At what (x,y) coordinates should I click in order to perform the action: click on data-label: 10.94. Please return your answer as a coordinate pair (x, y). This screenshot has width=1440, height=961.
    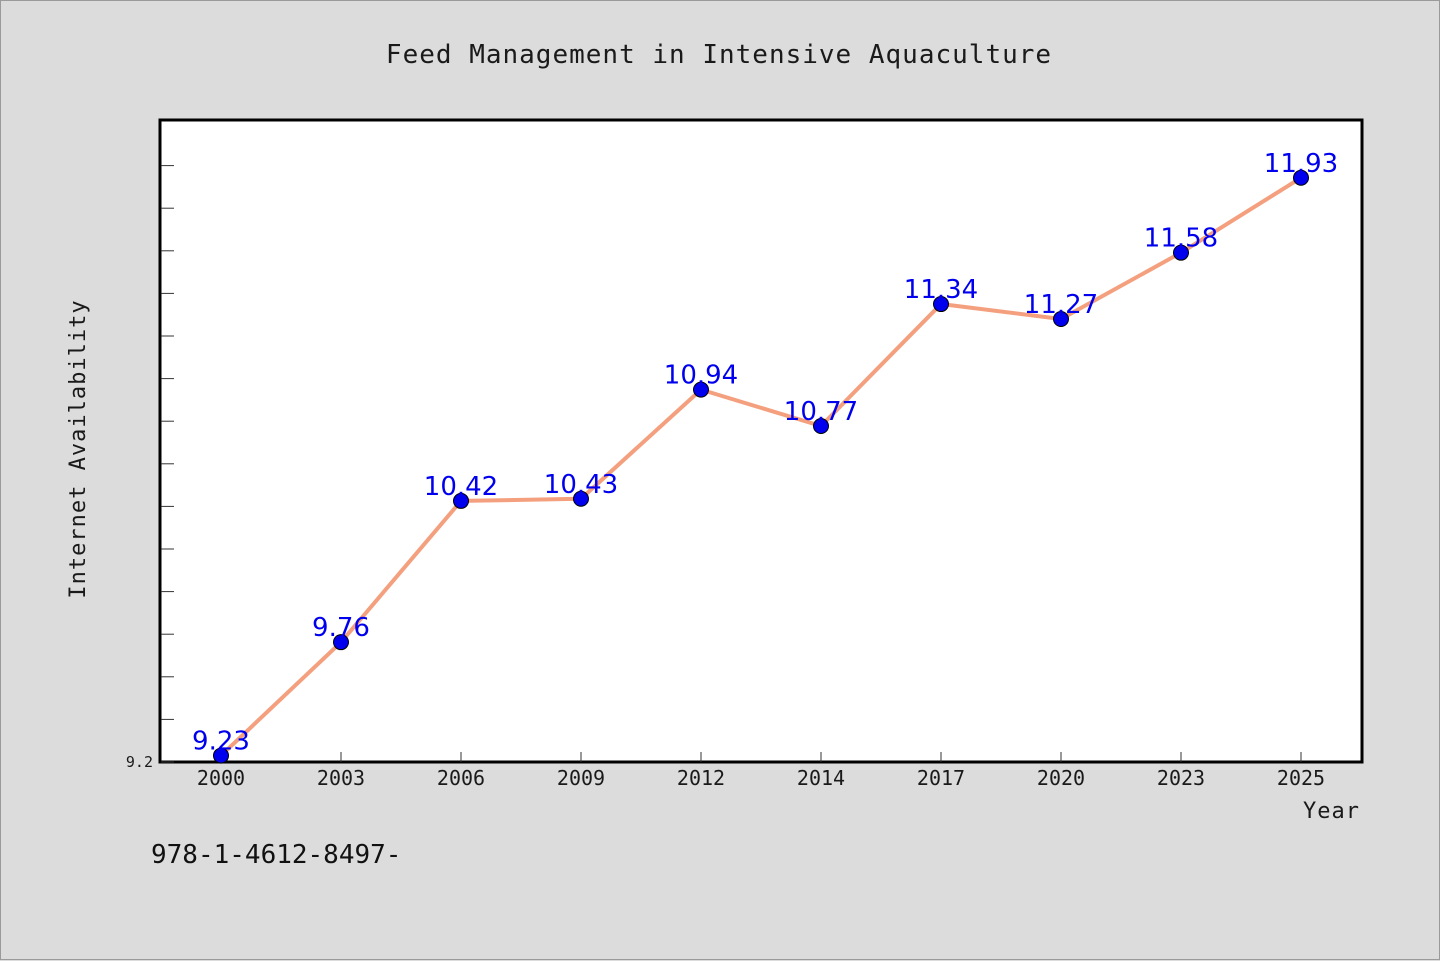
    Looking at the image, I should click on (701, 376).